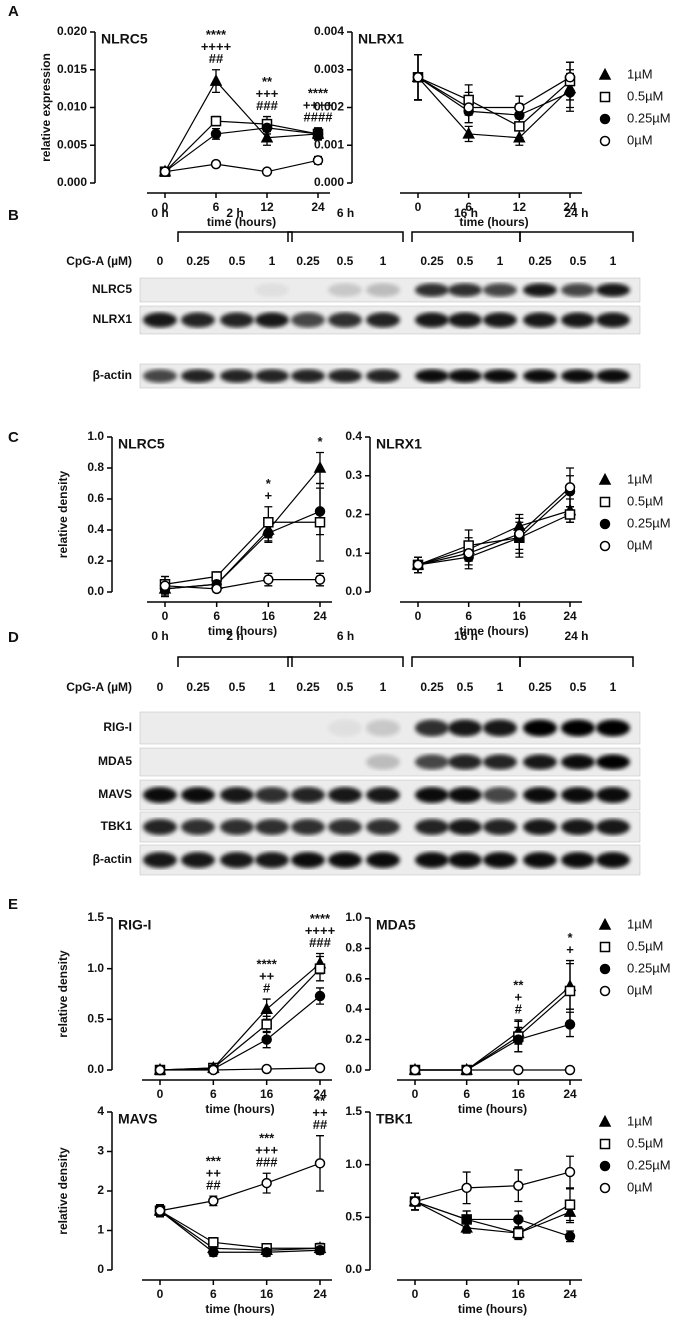 The width and height of the screenshot is (685, 1339). What do you see at coordinates (329, 69) in the screenshot?
I see `y-tick-label: 0.003` at bounding box center [329, 69].